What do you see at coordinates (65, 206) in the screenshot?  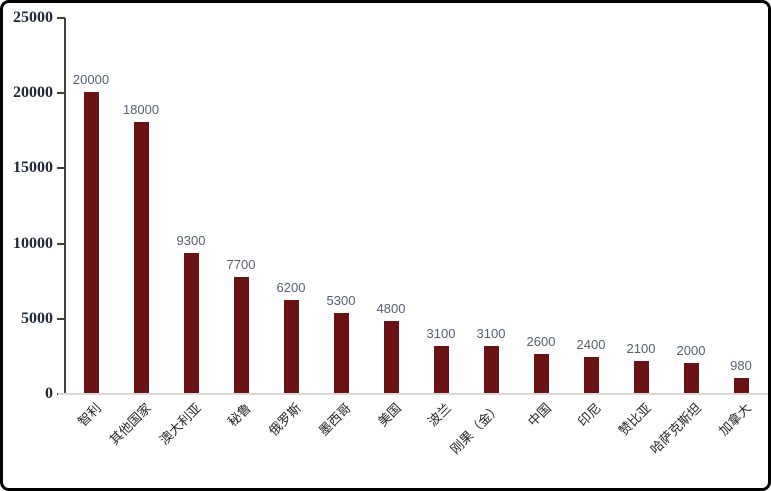 I see `y-axis-line` at bounding box center [65, 206].